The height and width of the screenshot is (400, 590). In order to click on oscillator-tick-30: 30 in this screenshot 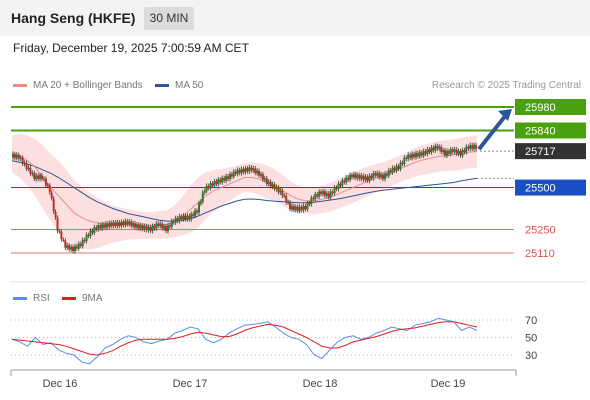, I will do `click(531, 356)`.